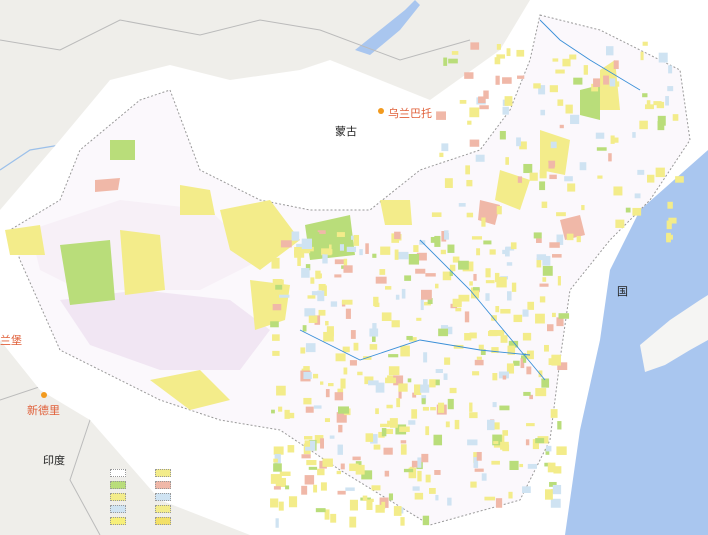 This screenshot has width=708, height=535. I want to click on city-marker-ulaanbaatar, so click(381, 111).